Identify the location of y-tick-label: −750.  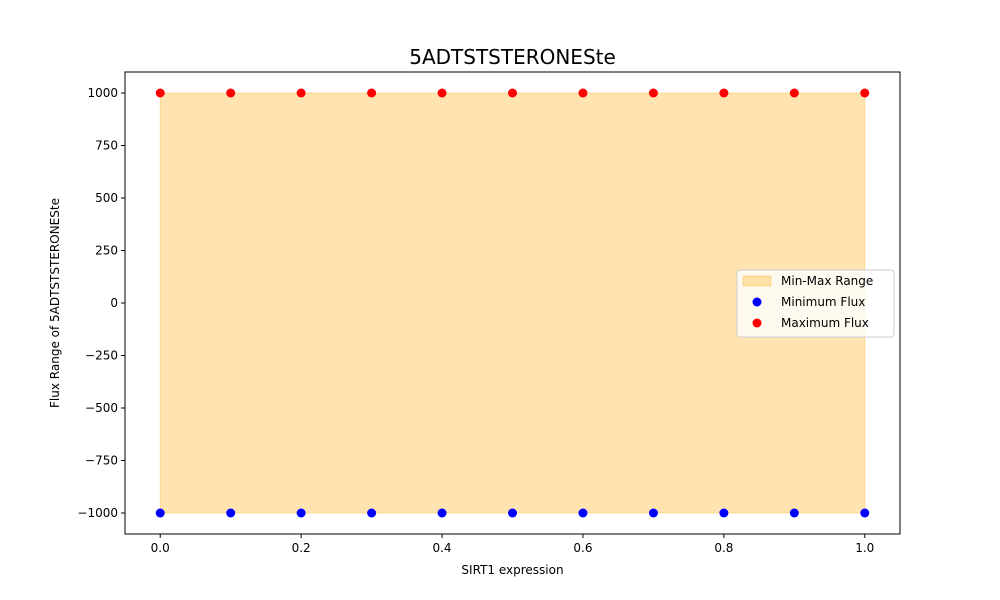
(101, 461).